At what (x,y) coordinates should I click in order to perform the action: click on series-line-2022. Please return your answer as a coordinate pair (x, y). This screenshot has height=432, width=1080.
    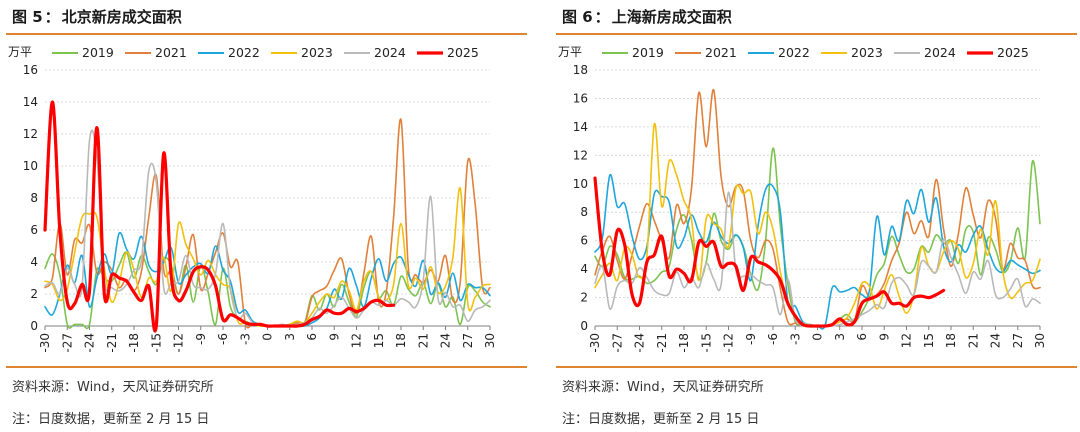
    Looking at the image, I should click on (817, 252).